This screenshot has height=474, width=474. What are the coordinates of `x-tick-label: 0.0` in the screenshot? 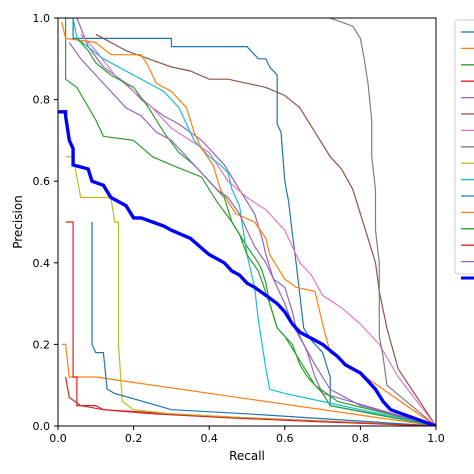 It's located at (58, 438).